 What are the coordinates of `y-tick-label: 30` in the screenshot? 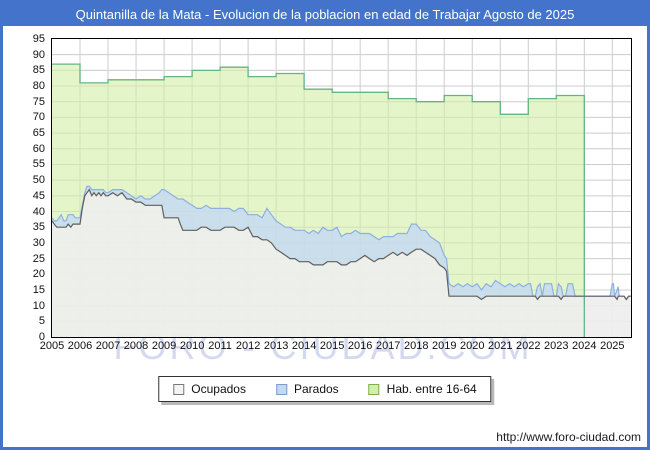 It's located at (38, 242).